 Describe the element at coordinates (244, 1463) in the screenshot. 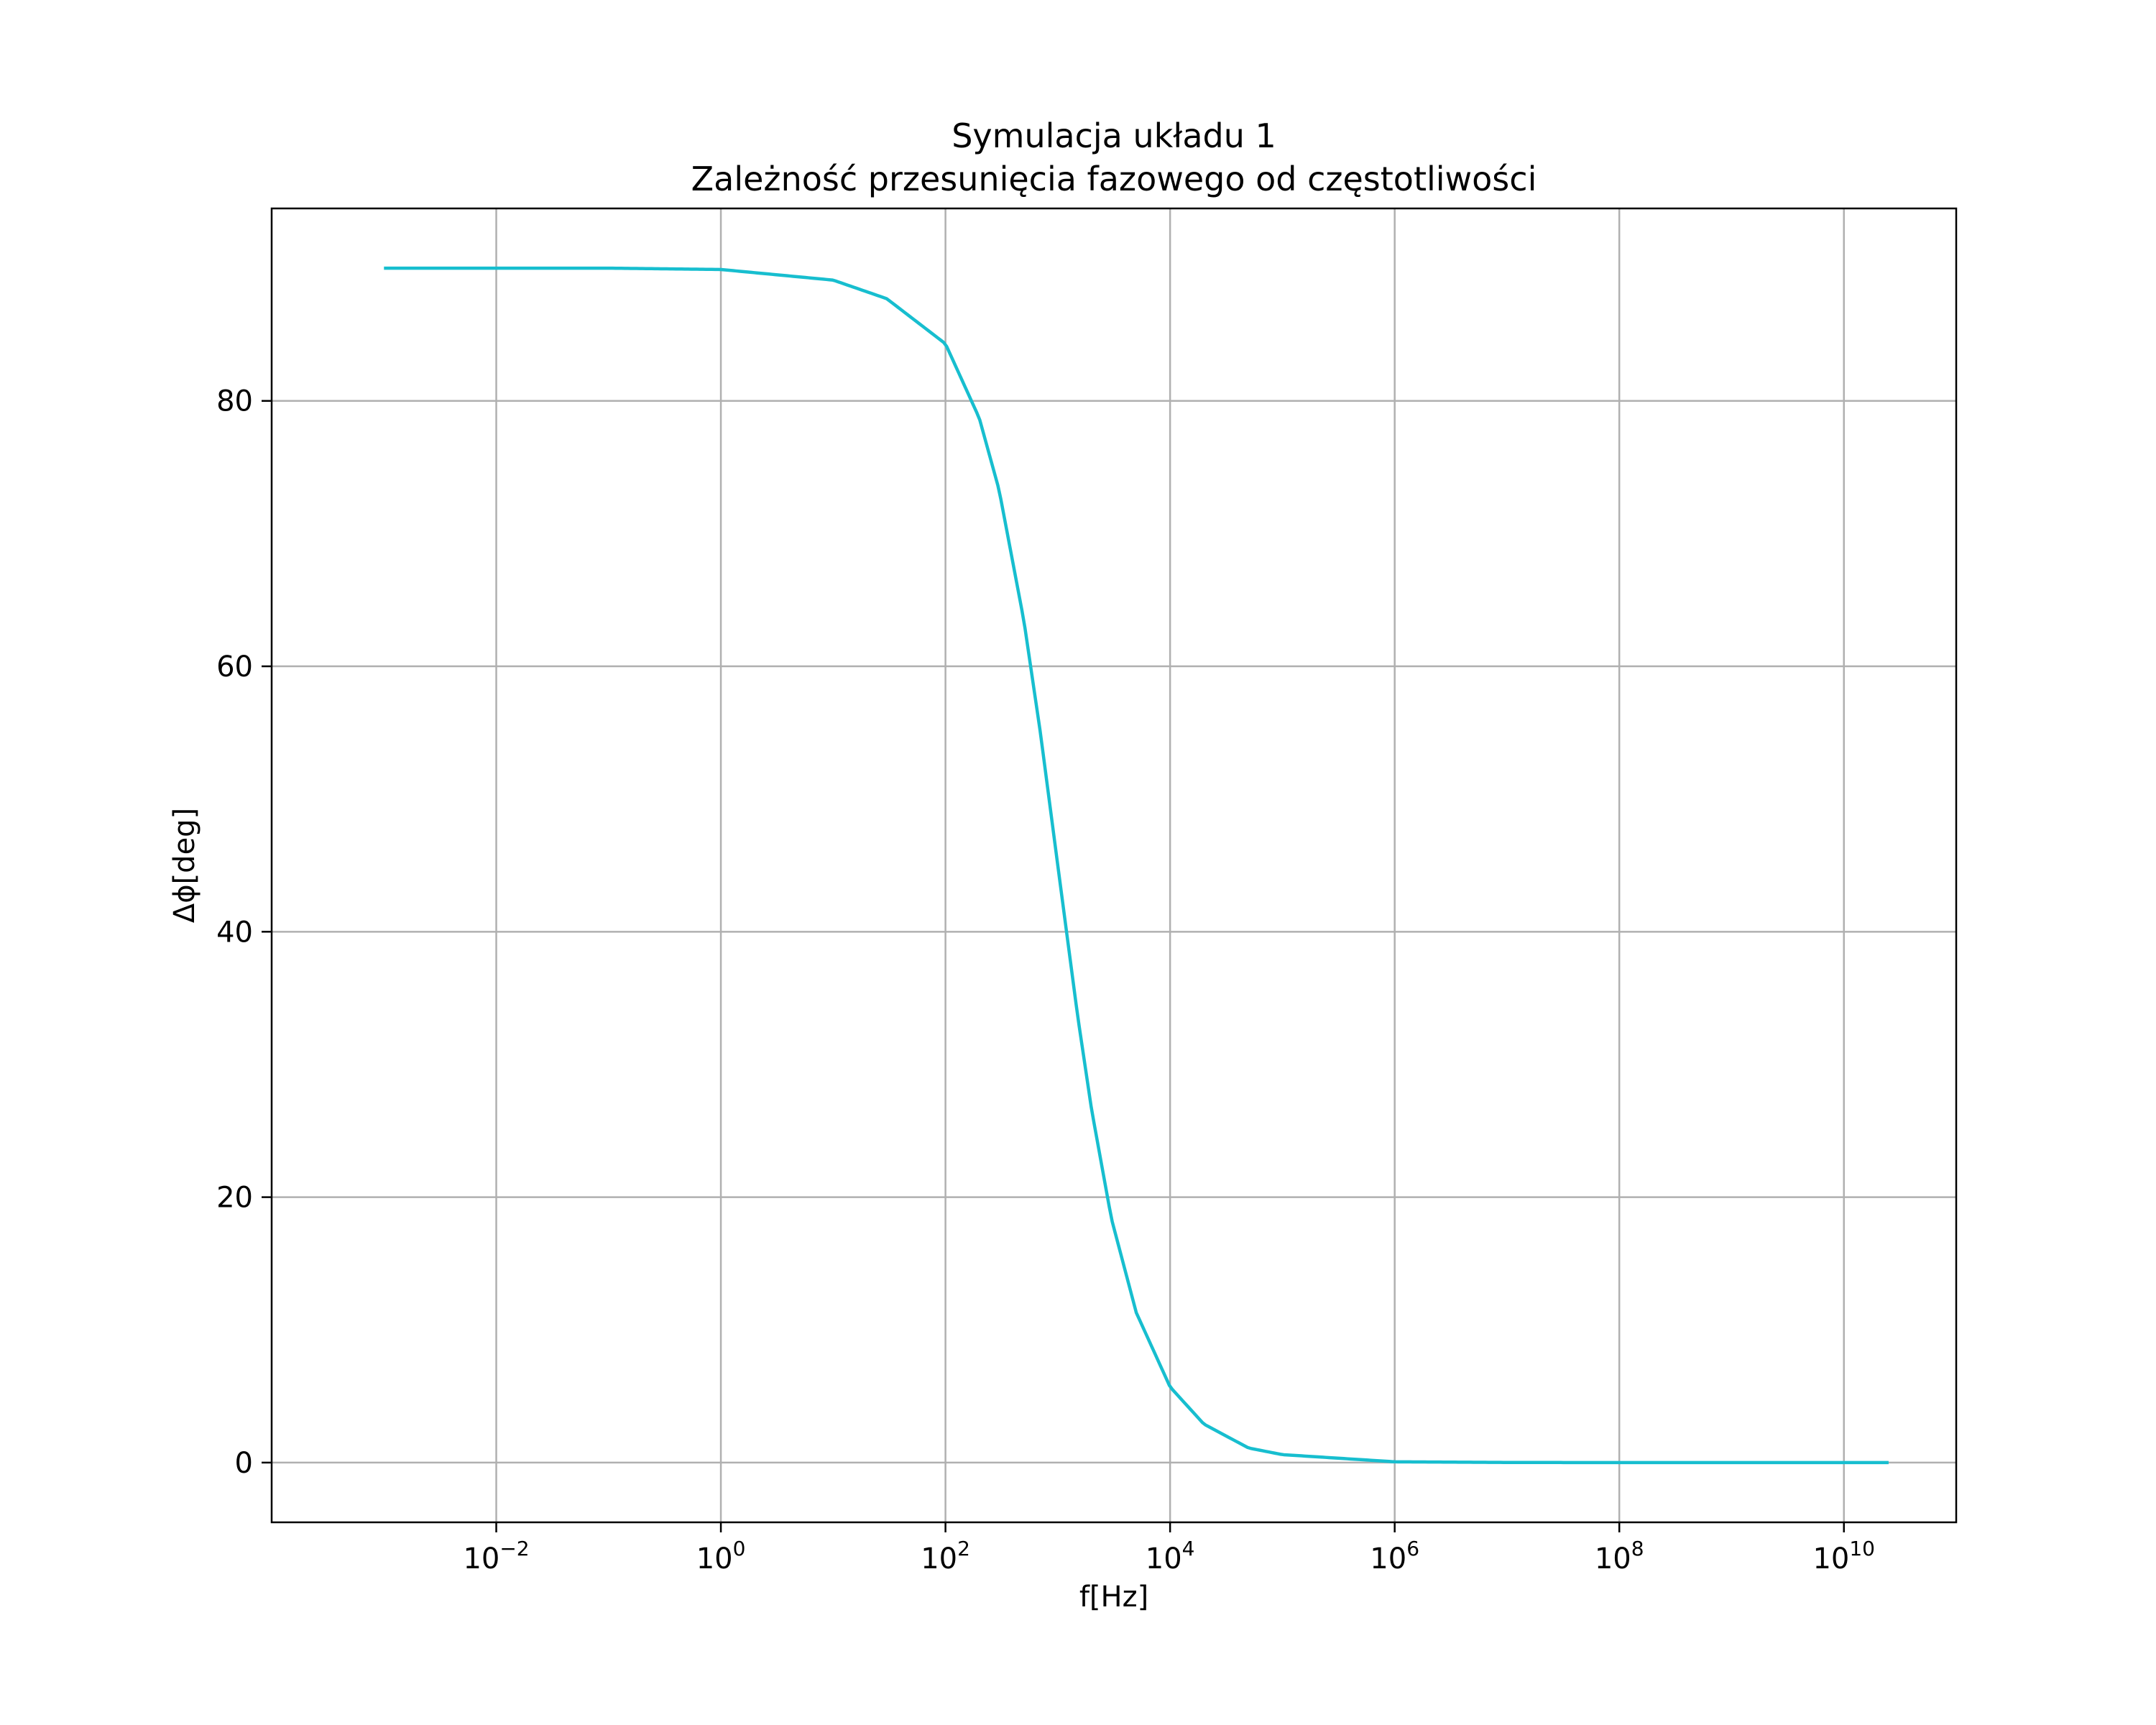

I see `y-tick-label: 0` at that location.